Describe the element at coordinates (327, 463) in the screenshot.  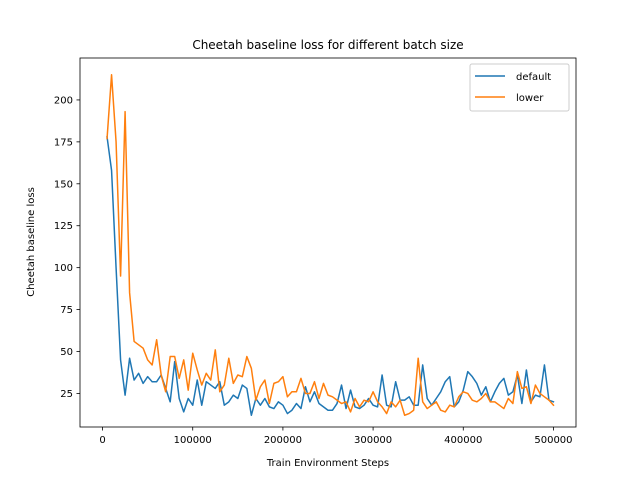
I see `x-axis-label: Train Environment Steps` at that location.